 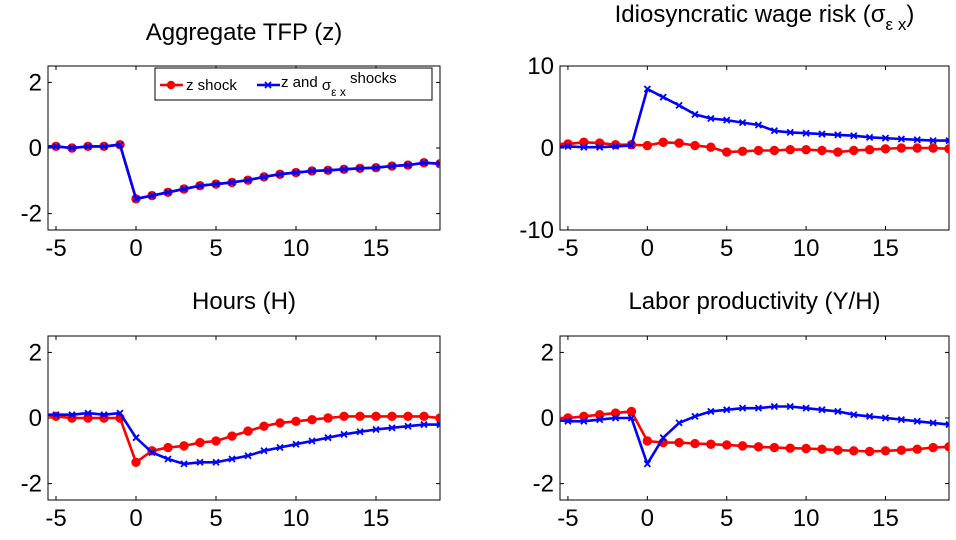 What do you see at coordinates (878, 14) in the screenshot?
I see `title-sigma: σ` at bounding box center [878, 14].